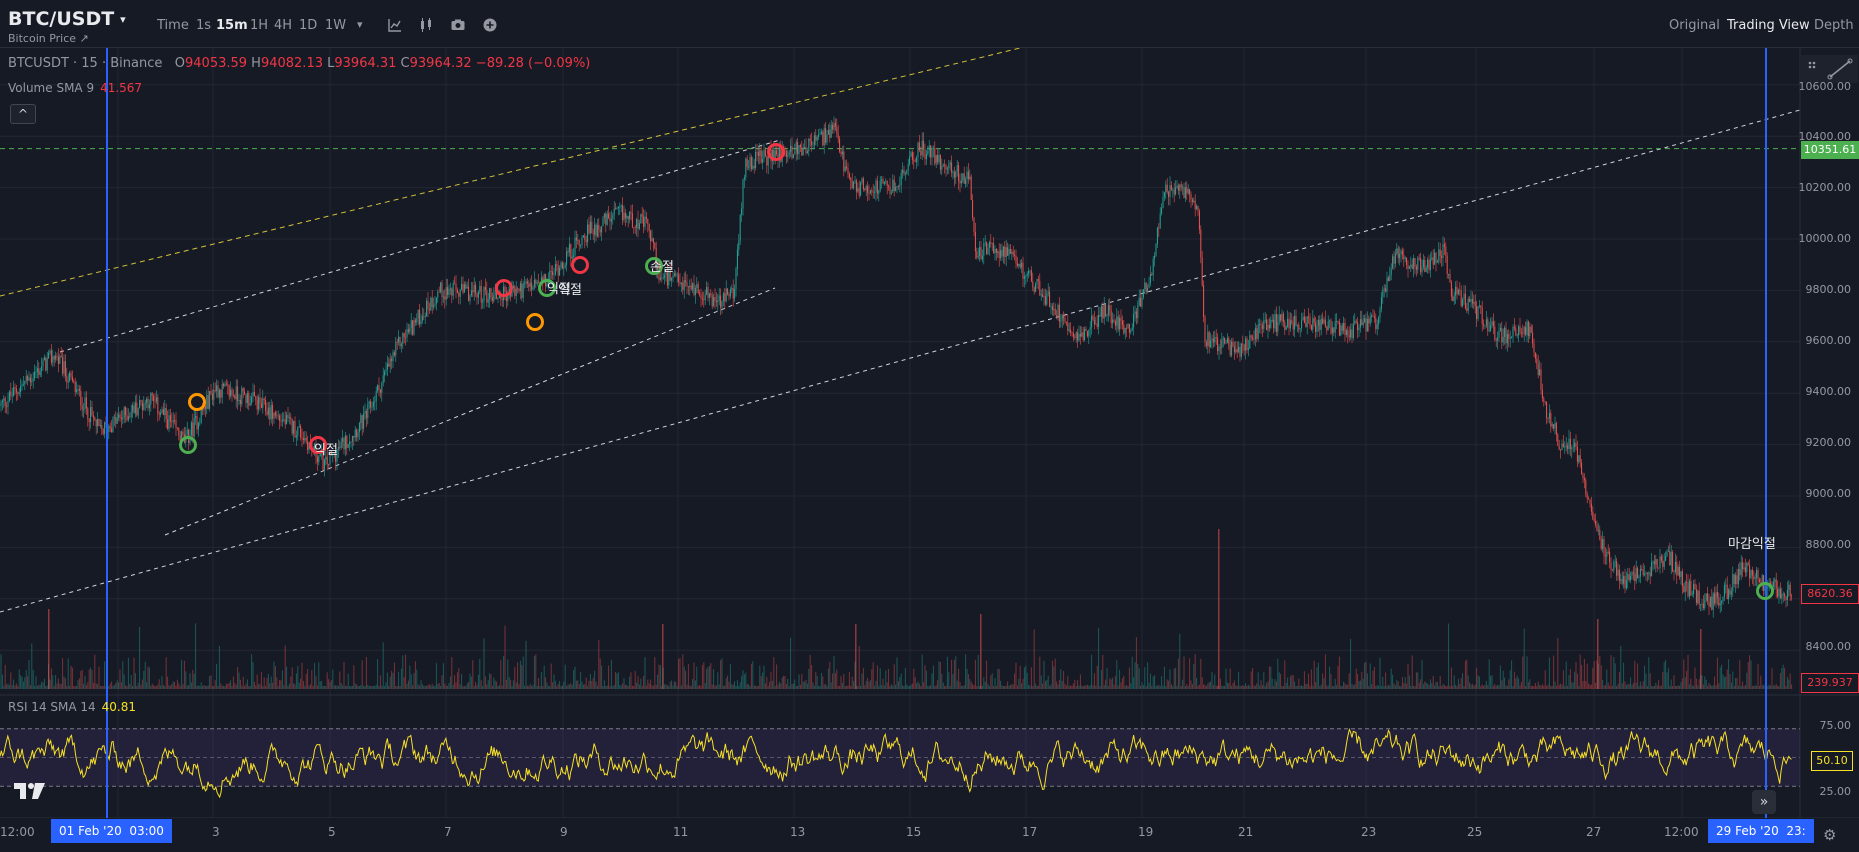  I want to click on timeframe-1d: 1D, so click(308, 25).